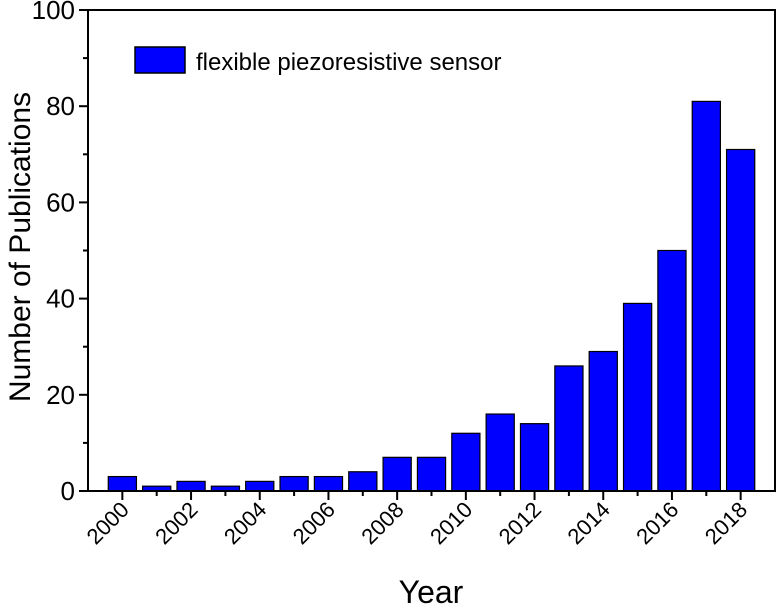  Describe the element at coordinates (706, 296) in the screenshot. I see `bar-2017` at that location.